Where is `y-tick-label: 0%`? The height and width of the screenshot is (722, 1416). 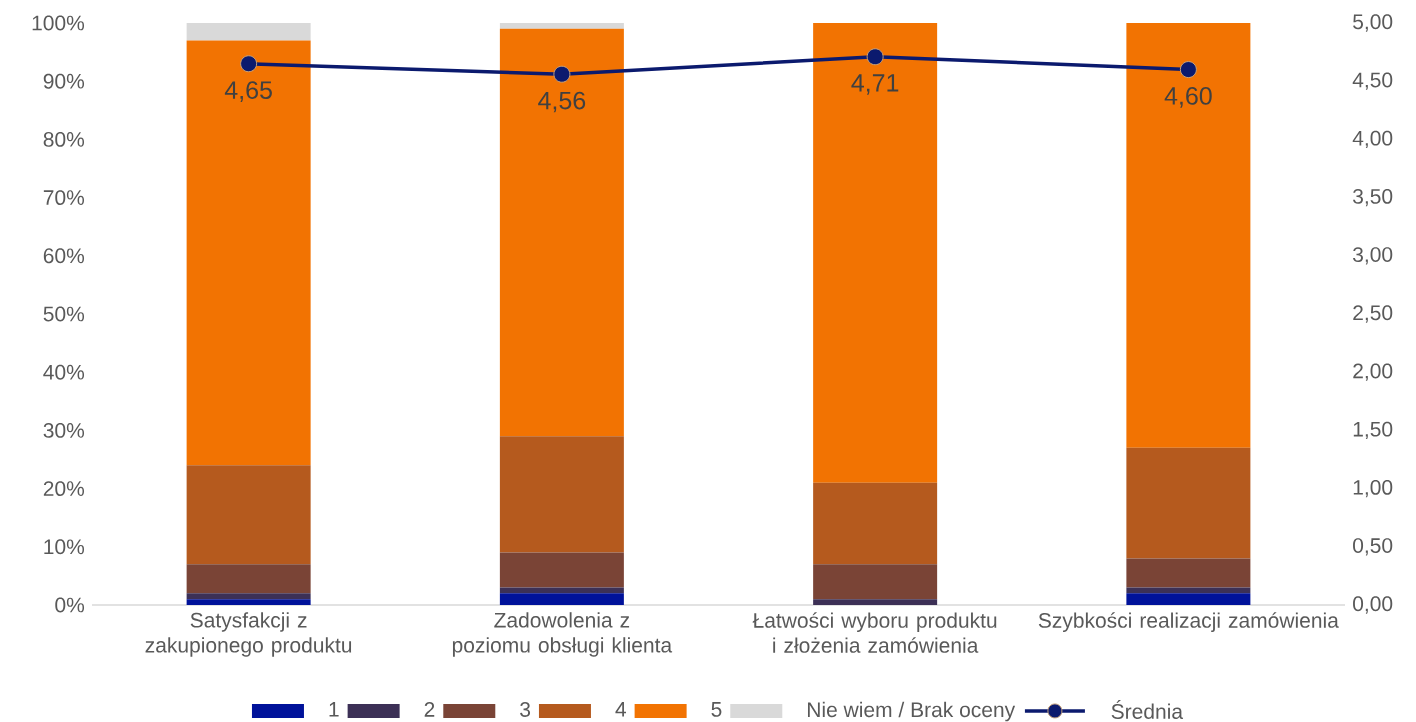
y-tick-label: 0% is located at coordinates (70, 605).